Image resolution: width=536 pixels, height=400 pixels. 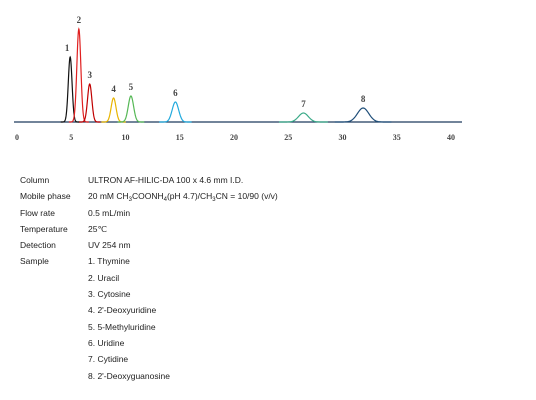 What do you see at coordinates (67, 48) in the screenshot?
I see `peak-label-1: 1` at bounding box center [67, 48].